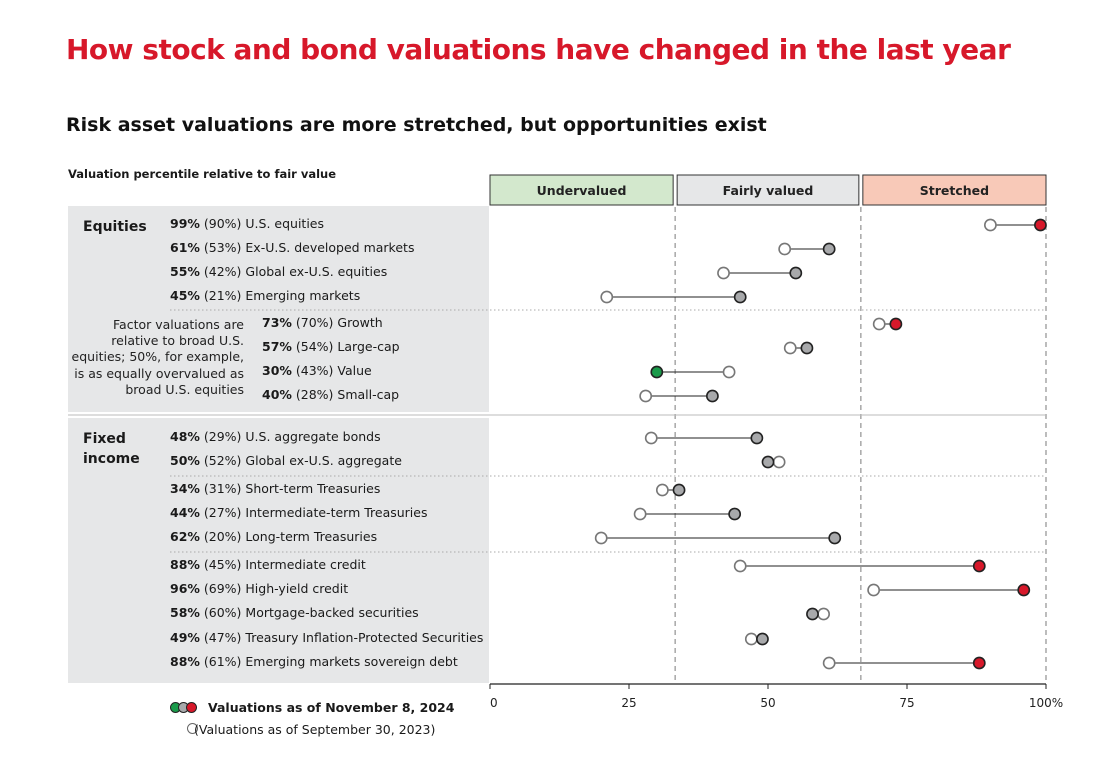 This screenshot has width=1114, height=758. Describe the element at coordinates (354, 370) in the screenshot. I see `row-name: Value` at that location.